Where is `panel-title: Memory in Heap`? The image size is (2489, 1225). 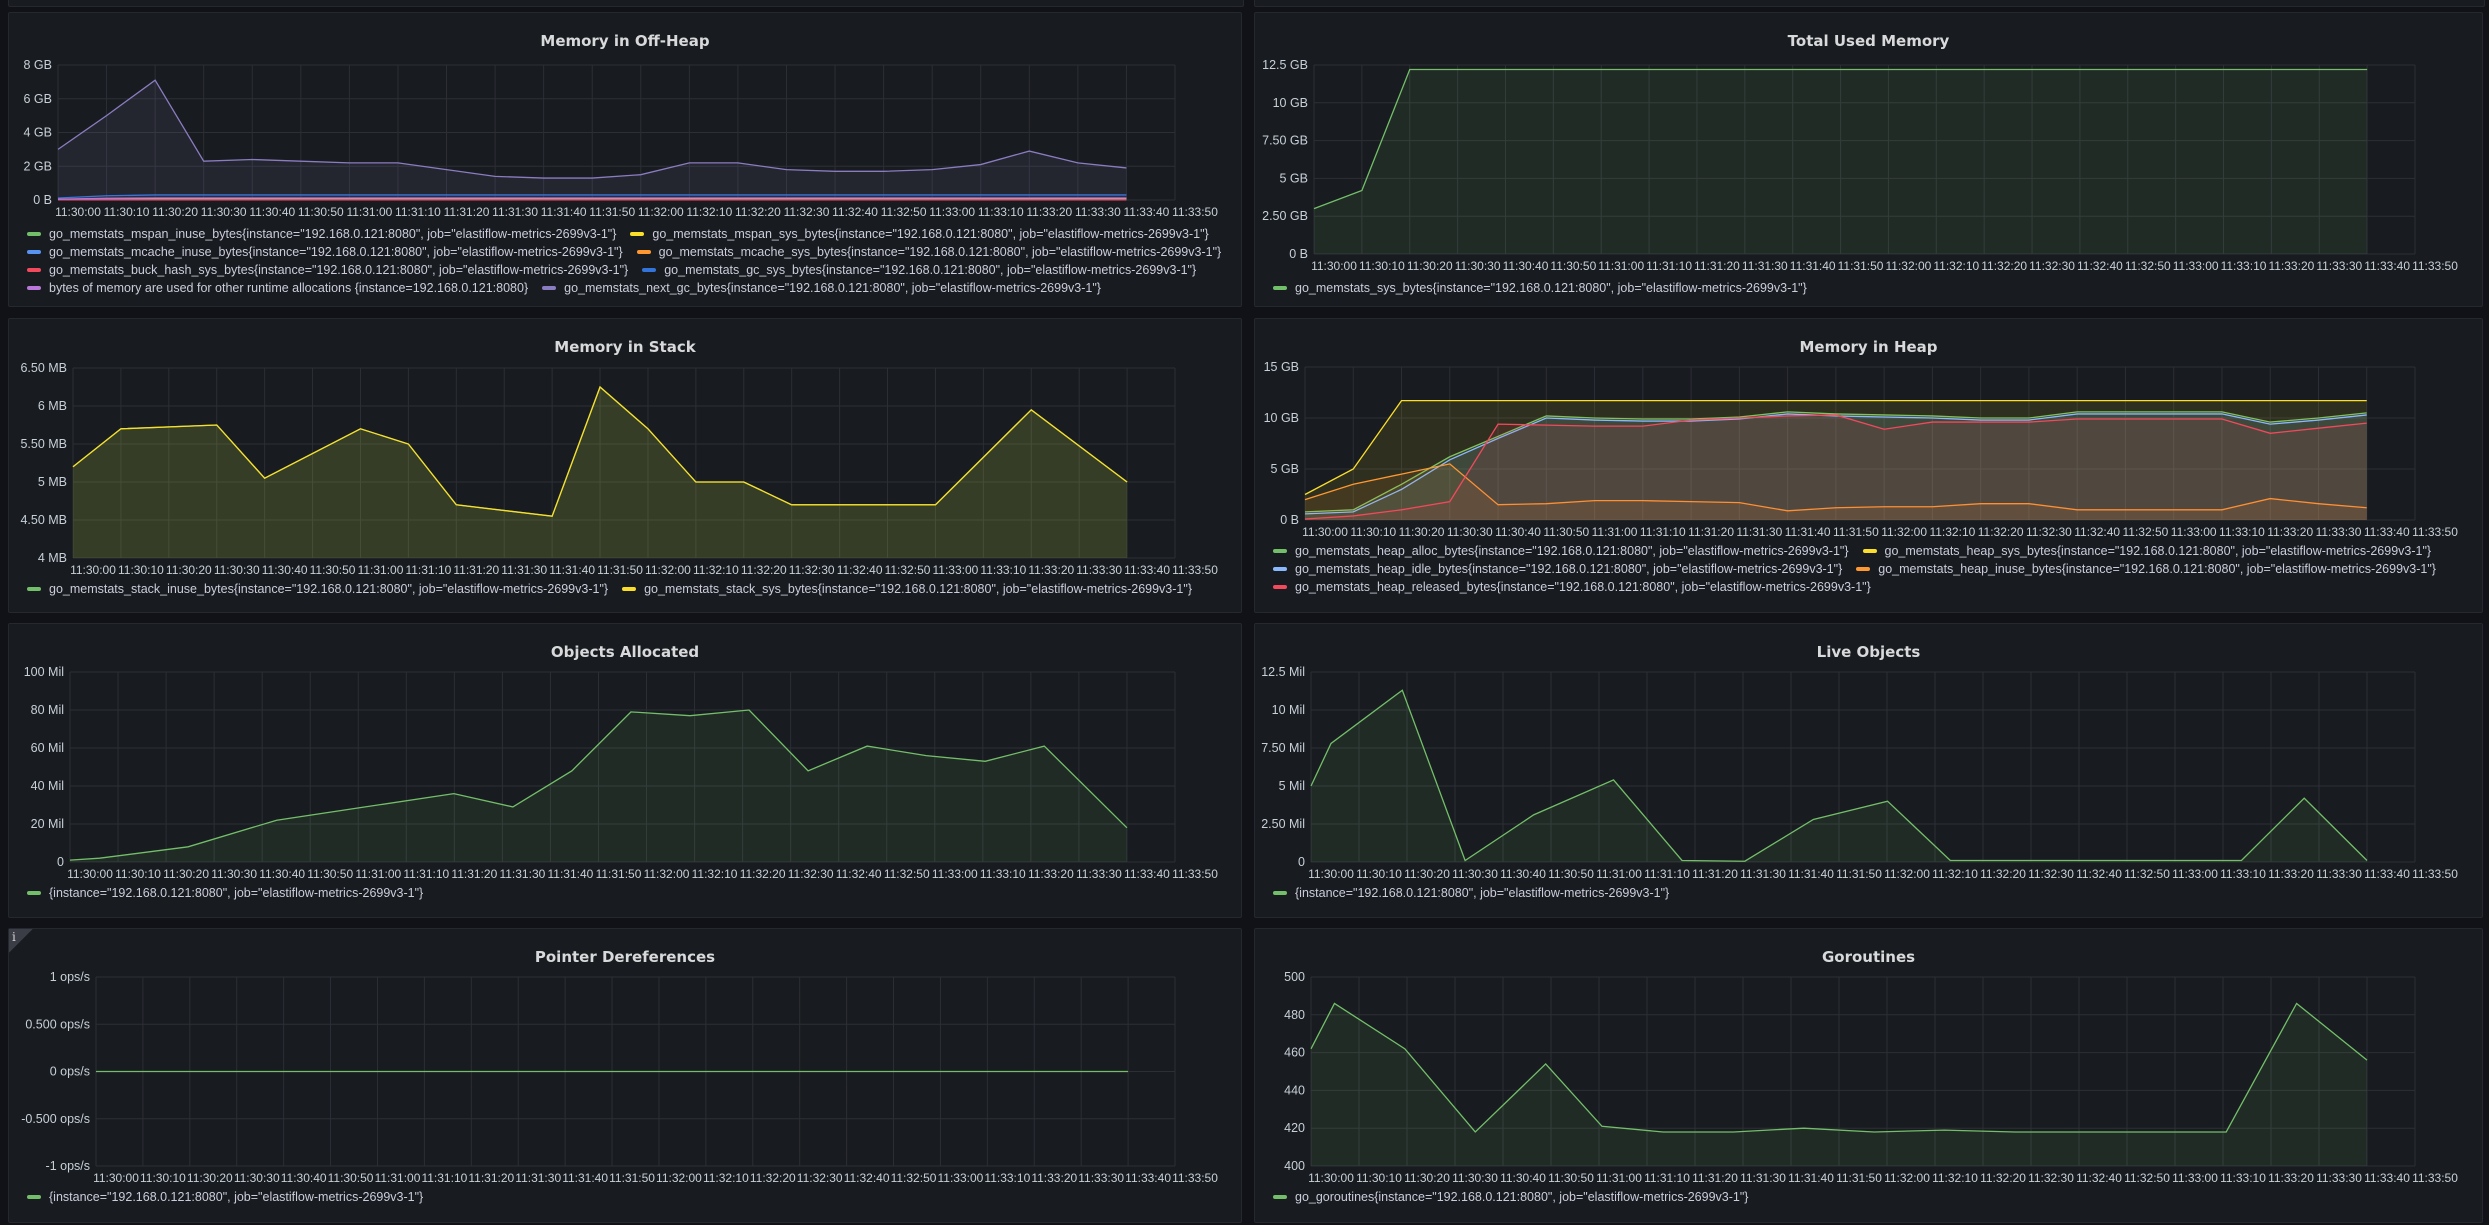
panel-title: Memory in Heap is located at coordinates (1868, 347).